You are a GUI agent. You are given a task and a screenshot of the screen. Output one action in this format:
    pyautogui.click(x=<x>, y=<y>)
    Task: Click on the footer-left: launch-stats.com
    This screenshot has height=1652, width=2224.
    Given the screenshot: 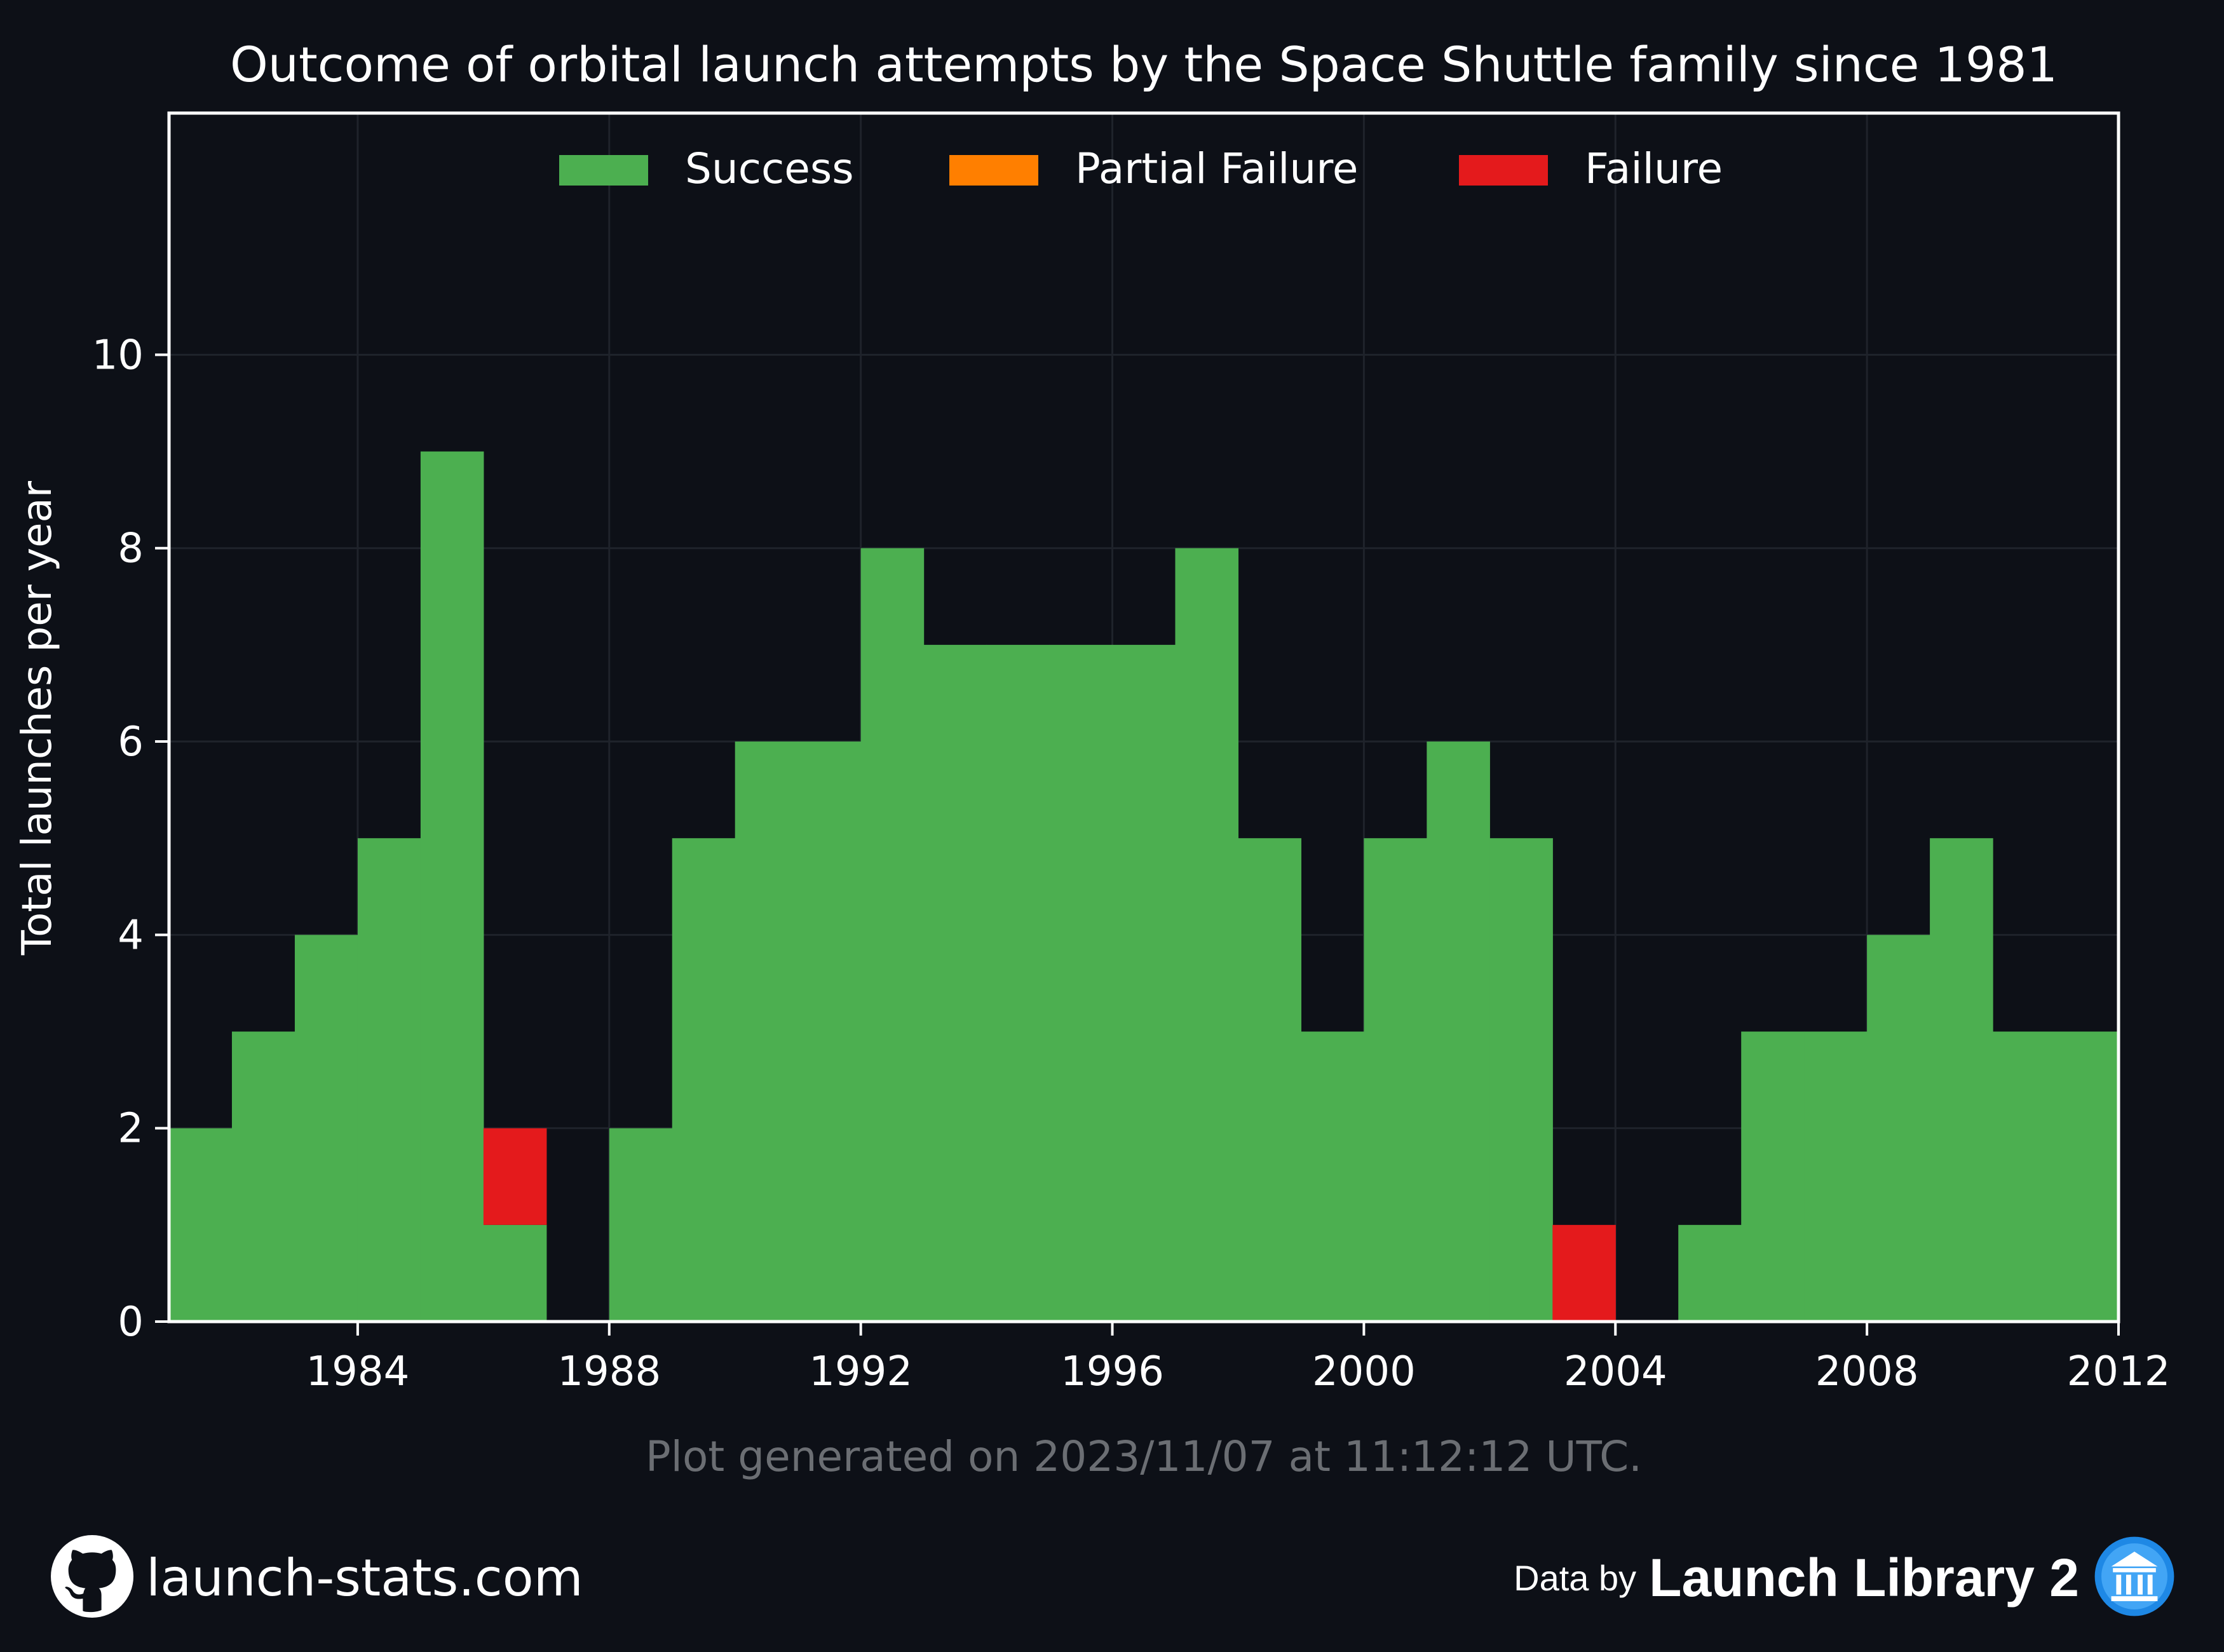 What is the action you would take?
    pyautogui.click(x=317, y=1578)
    